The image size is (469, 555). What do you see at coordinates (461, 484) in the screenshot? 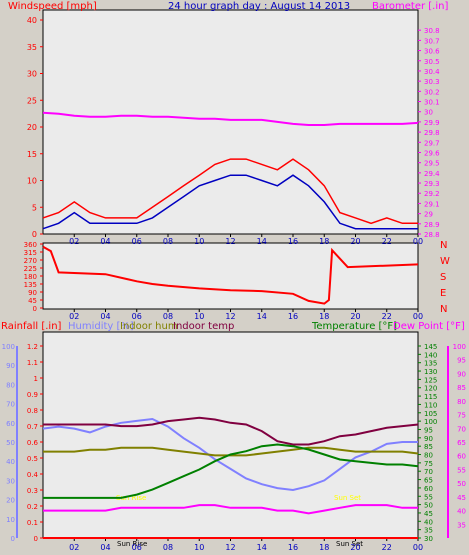
I see `dew-tick-label: 50` at bounding box center [461, 484].